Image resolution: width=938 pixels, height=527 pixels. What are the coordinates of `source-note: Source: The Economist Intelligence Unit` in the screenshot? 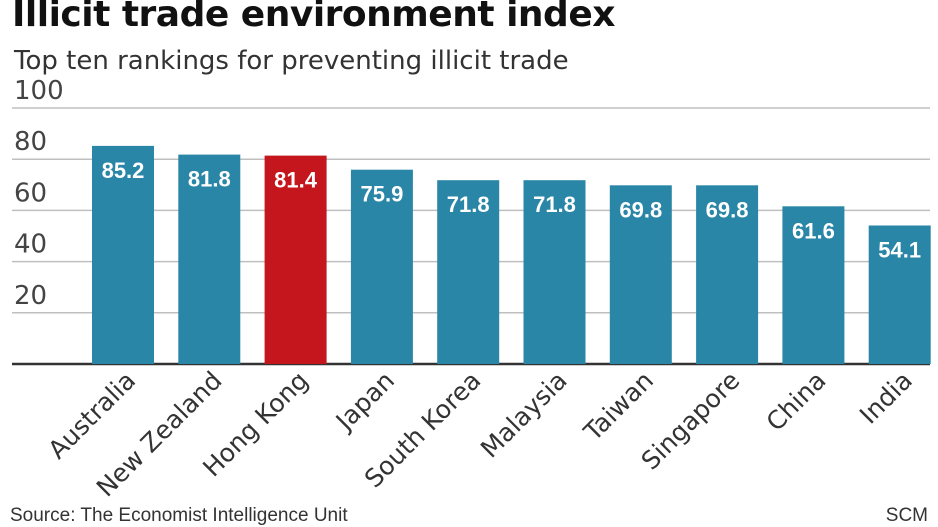 It's located at (179, 515).